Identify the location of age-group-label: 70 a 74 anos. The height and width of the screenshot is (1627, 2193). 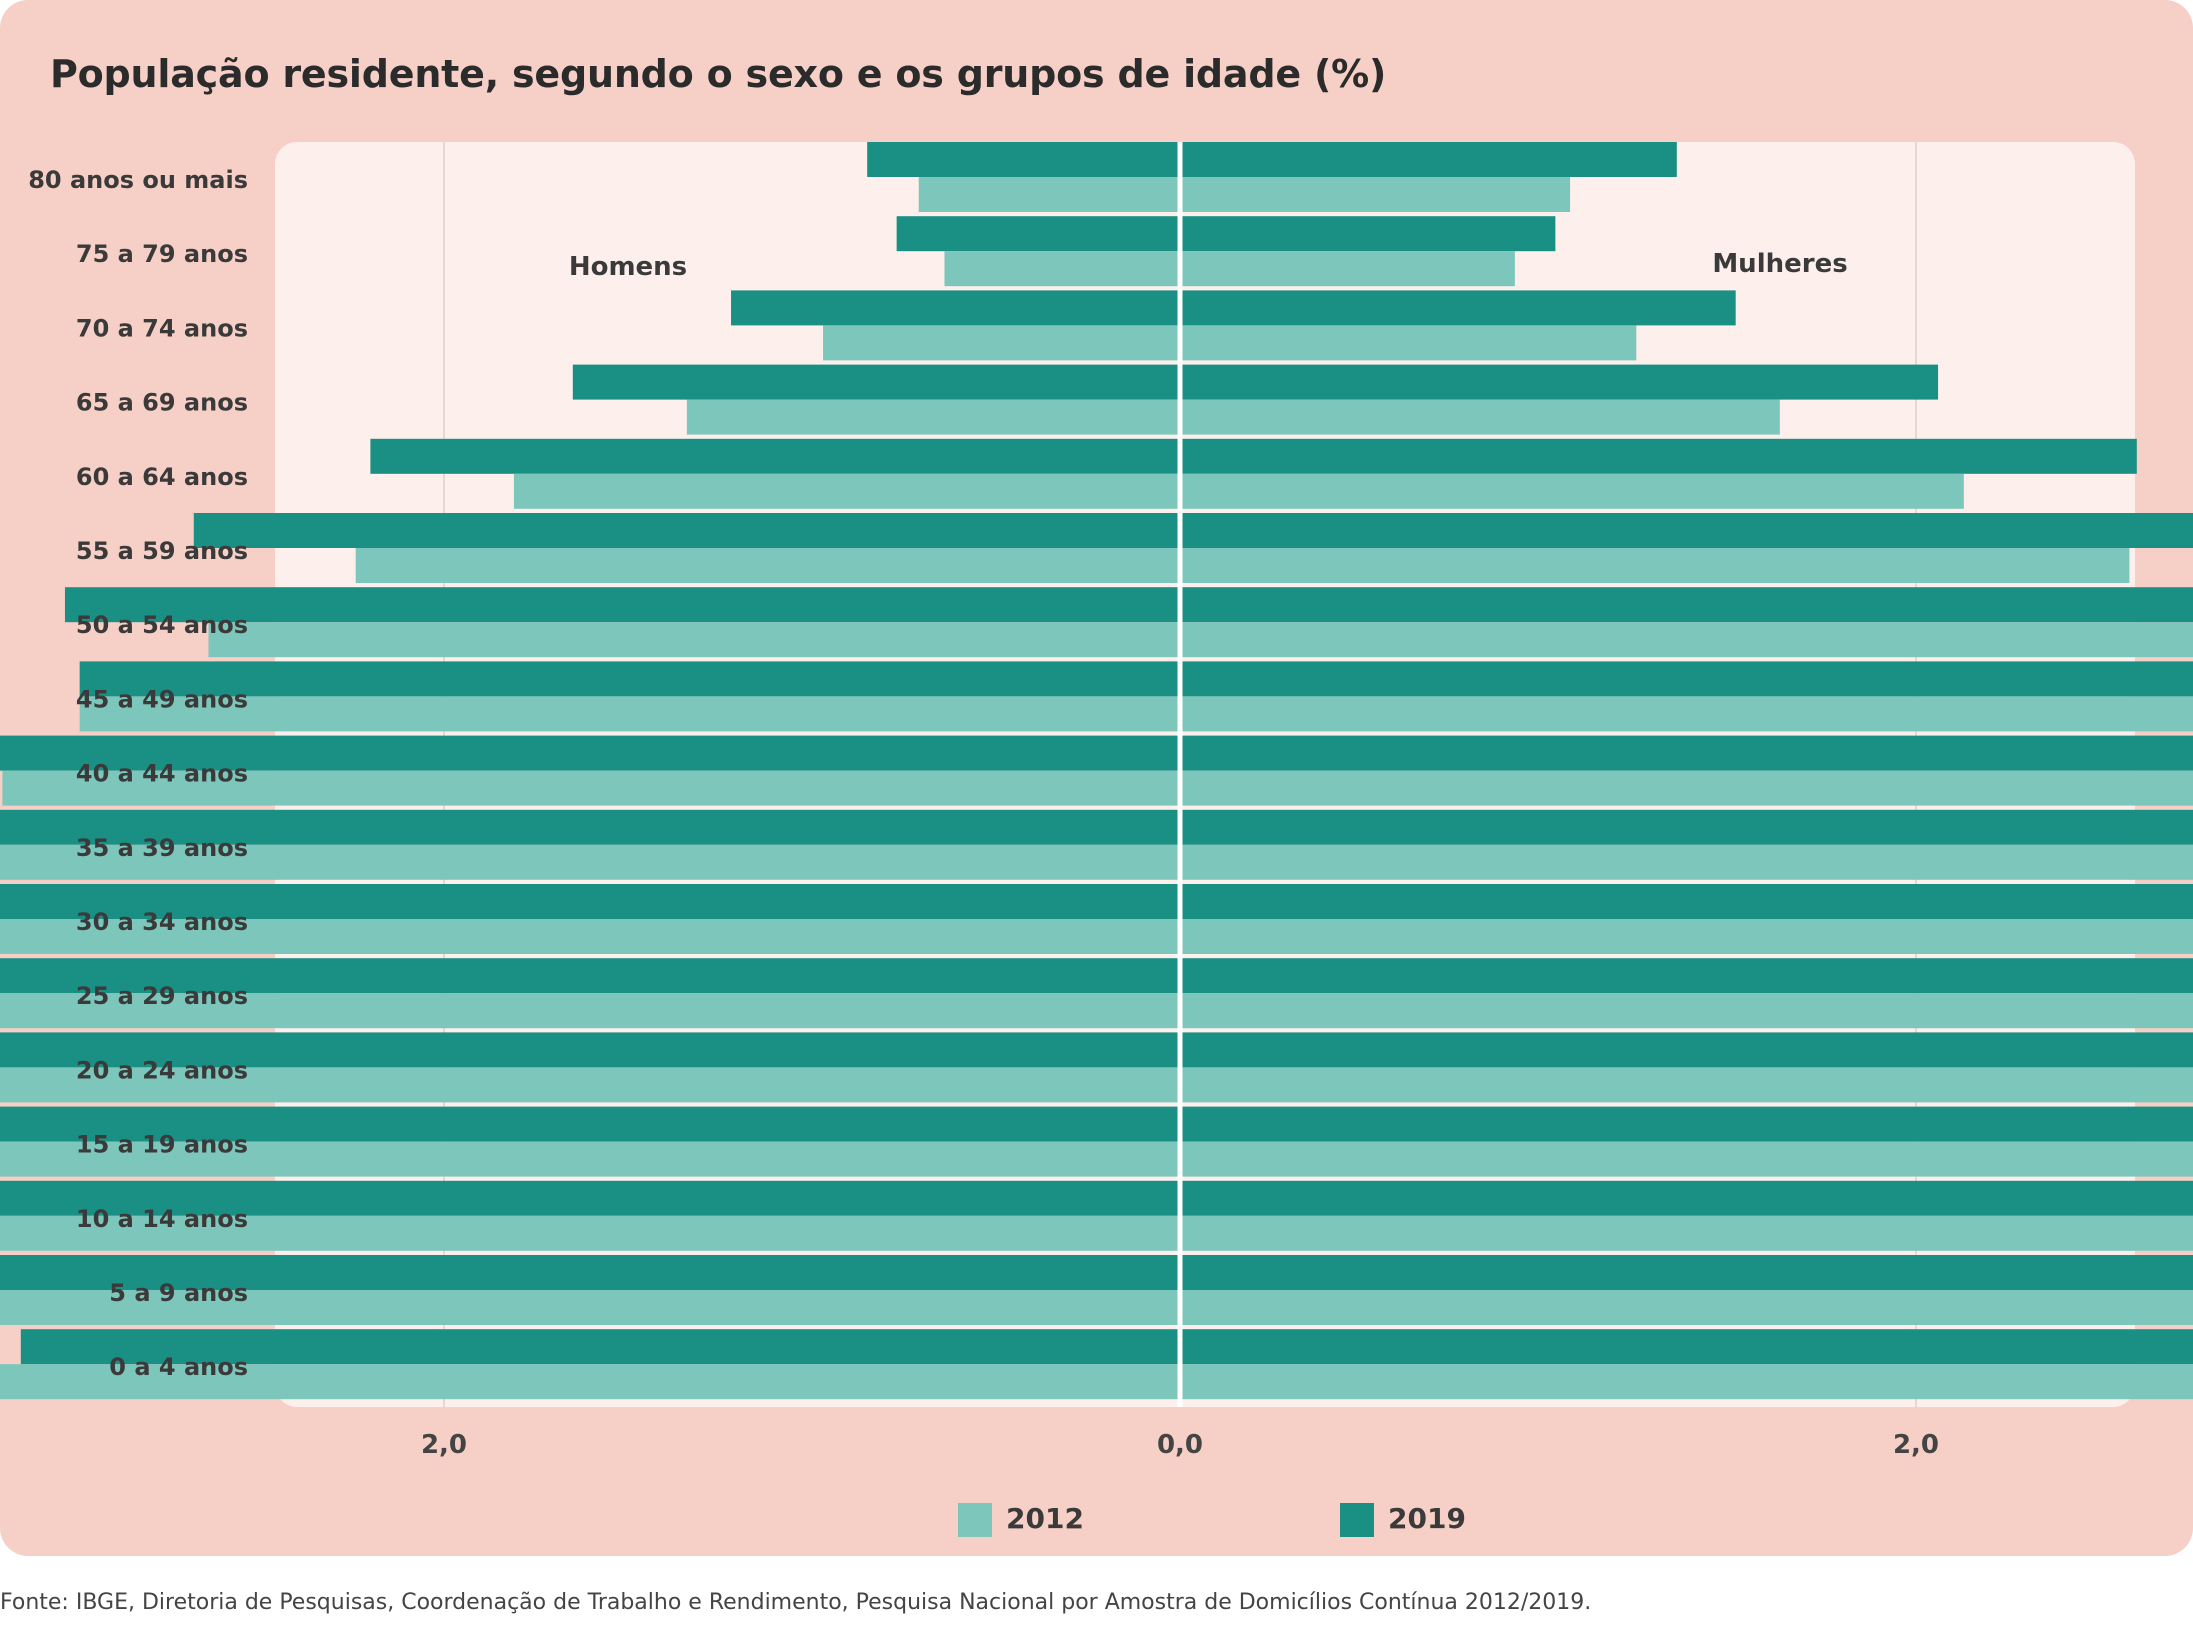
(162, 328).